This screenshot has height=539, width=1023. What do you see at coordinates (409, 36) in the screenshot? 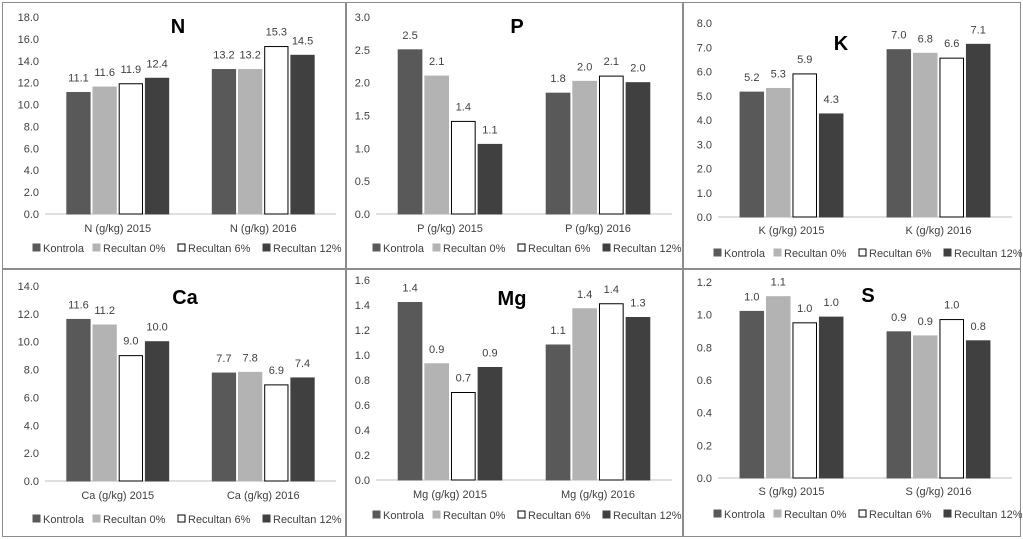
I see `data-label: 2.5` at bounding box center [409, 36].